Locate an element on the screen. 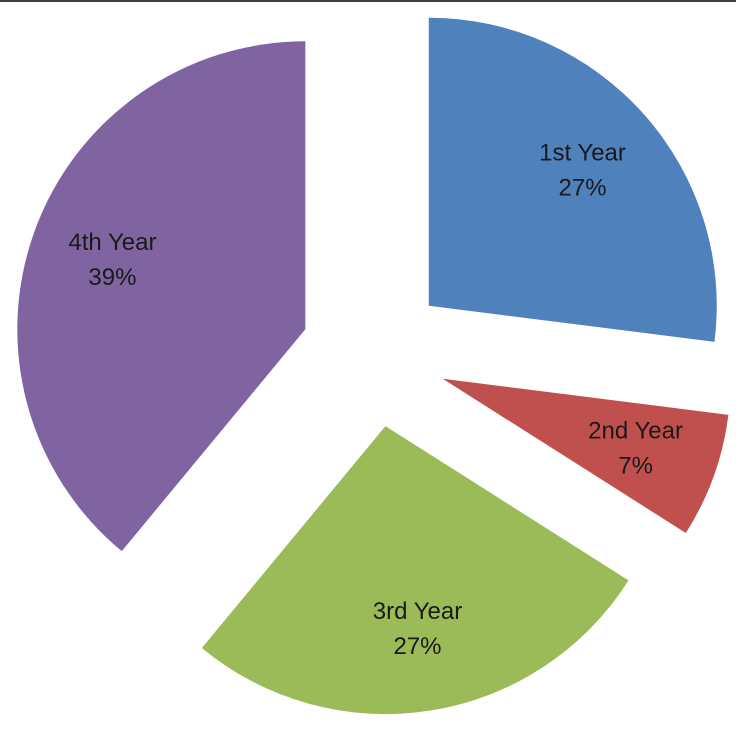 This screenshot has width=744, height=731. pie-slice is located at coordinates (585, 456).